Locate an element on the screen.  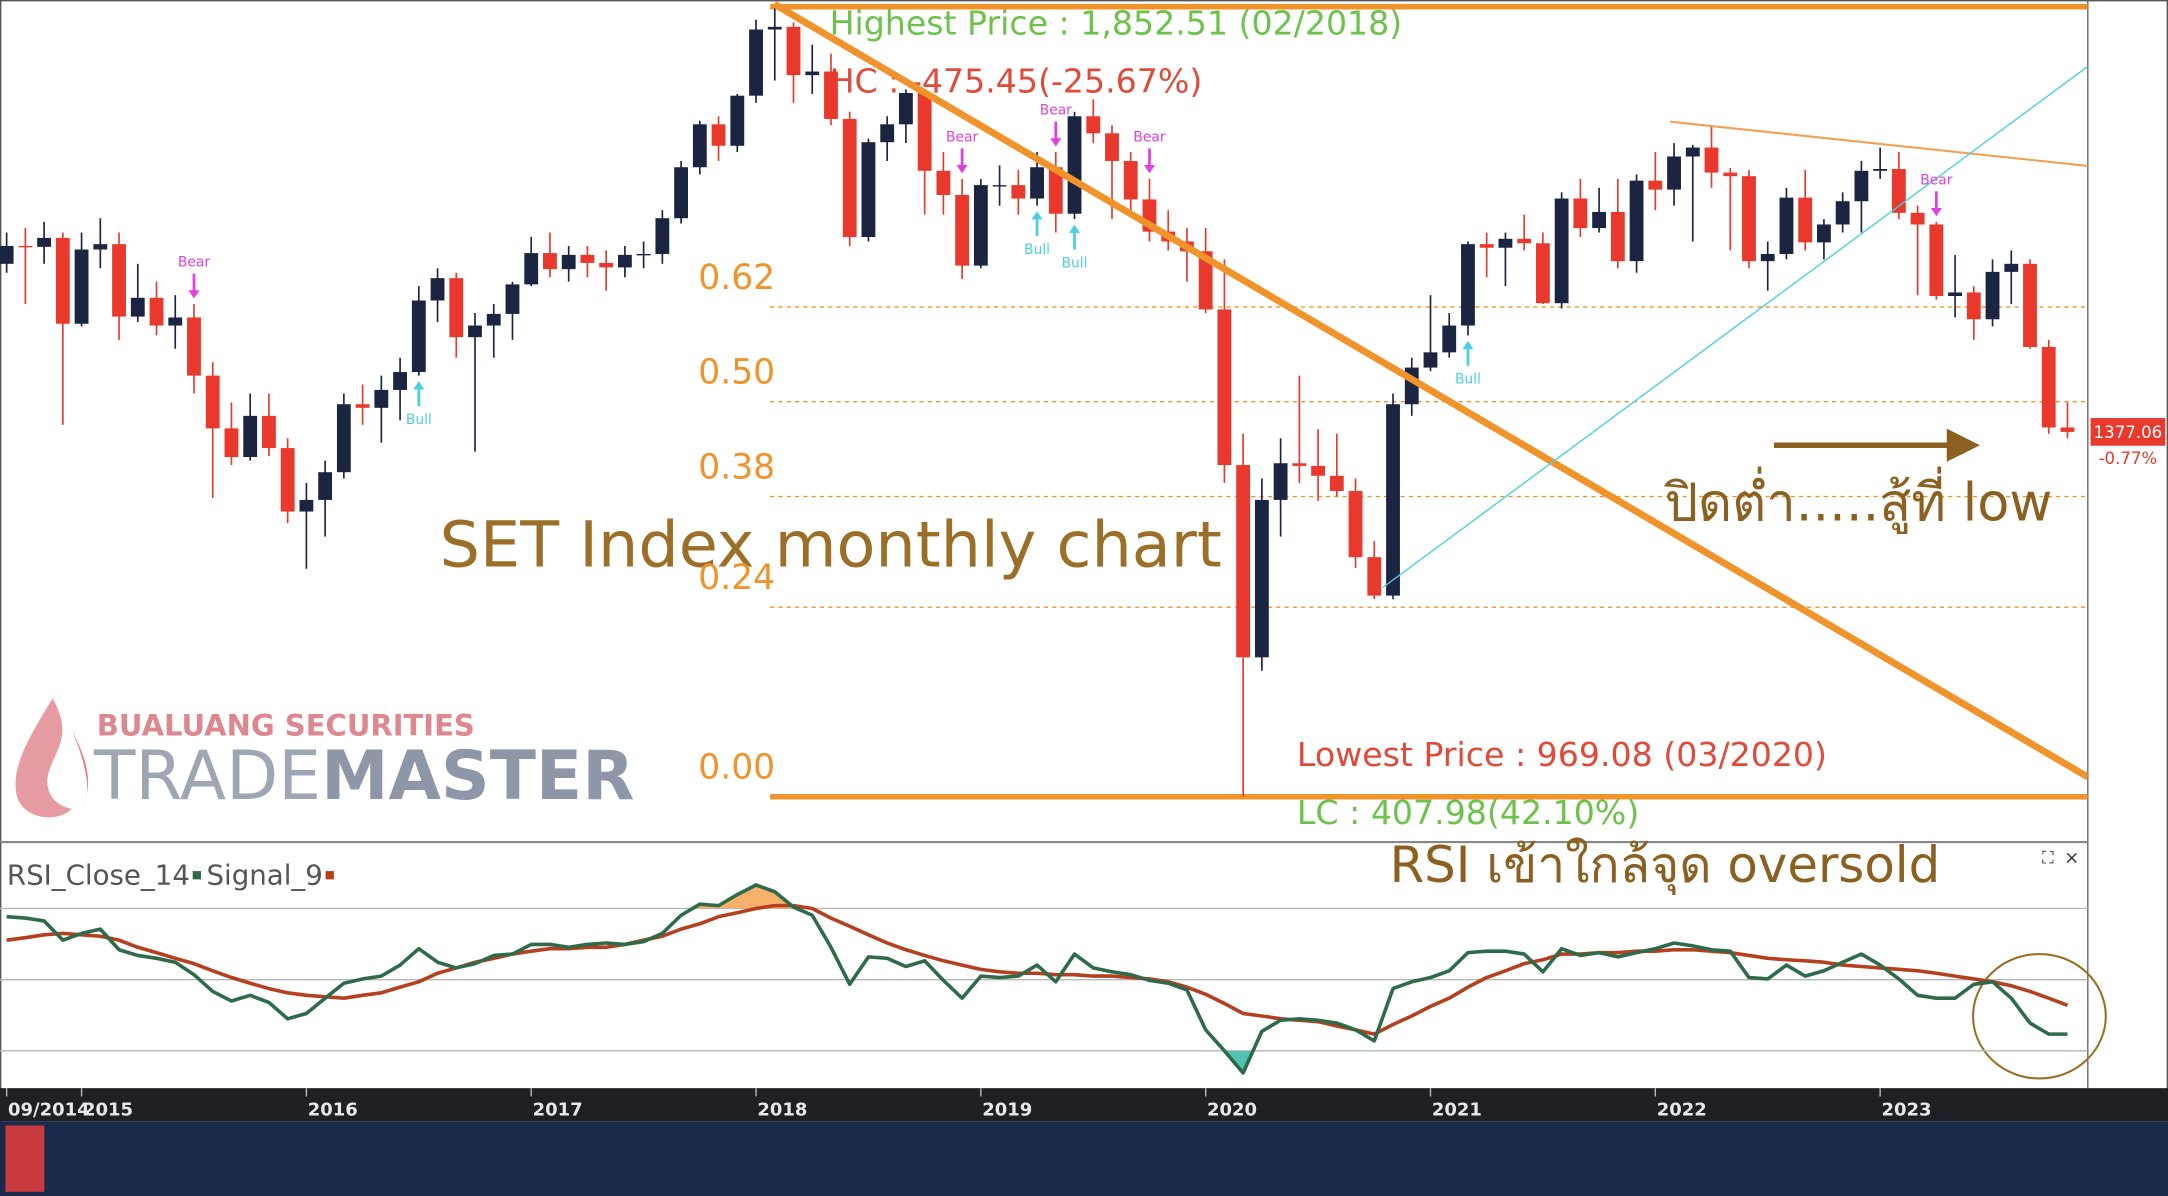
fib-label: 0.00 is located at coordinates (736, 768).